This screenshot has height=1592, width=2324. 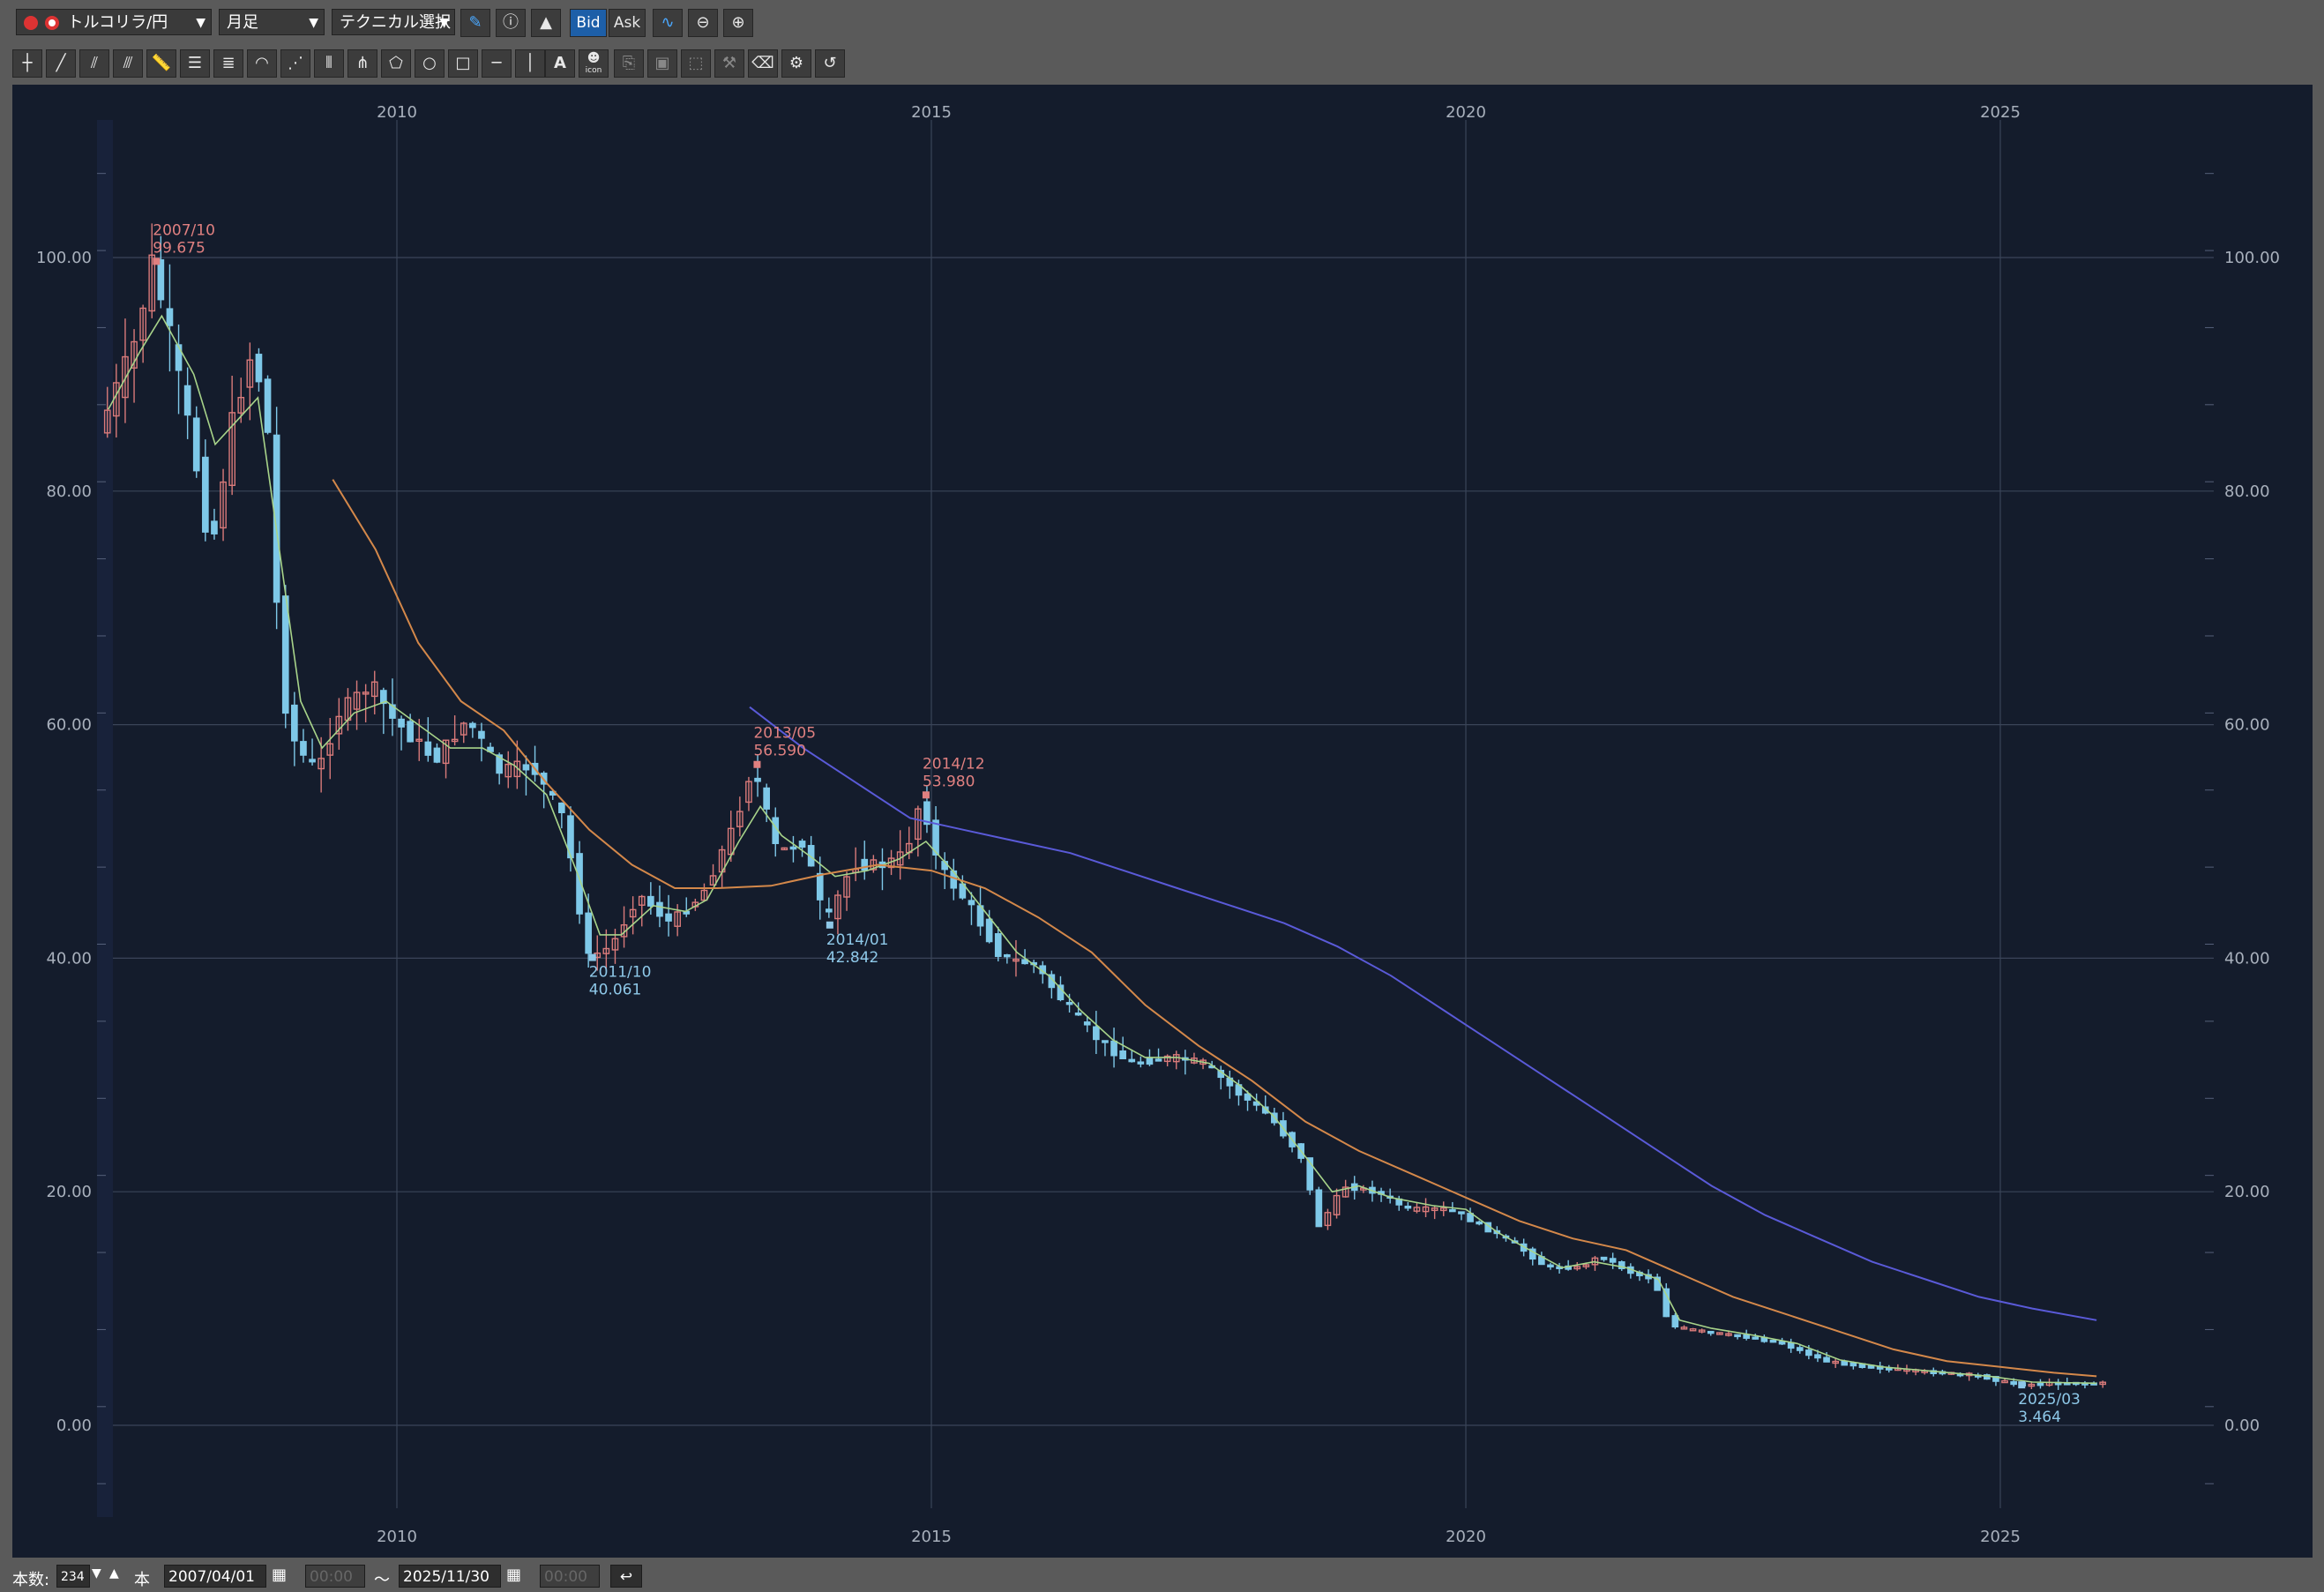 I want to click on crosshair-icon: ┼, so click(x=28, y=63).